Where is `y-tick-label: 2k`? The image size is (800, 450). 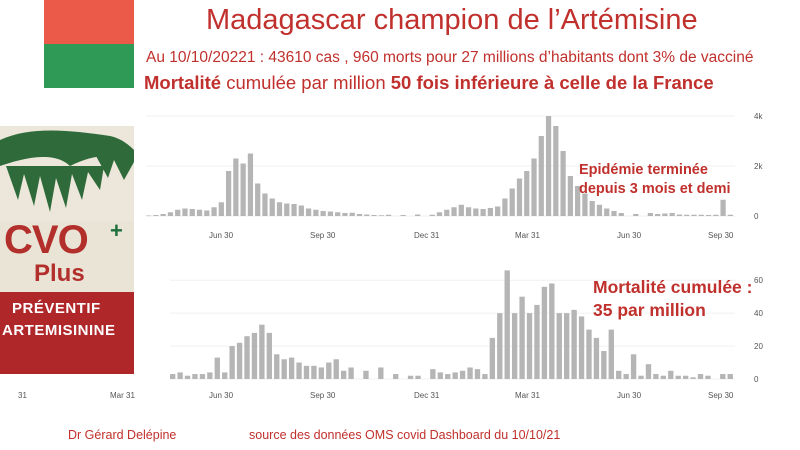 y-tick-label: 2k is located at coordinates (758, 166).